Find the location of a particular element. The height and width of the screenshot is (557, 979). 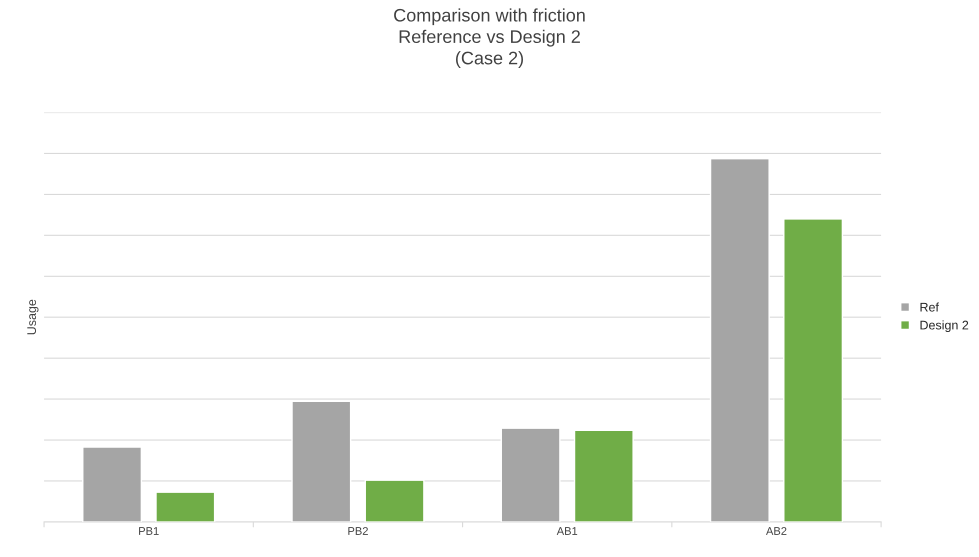

x-tick-label: PB1 is located at coordinates (149, 531).